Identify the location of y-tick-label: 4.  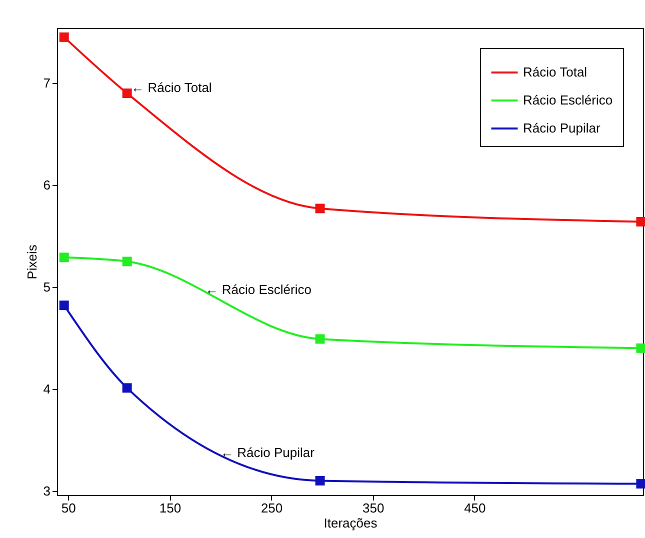
(46, 388).